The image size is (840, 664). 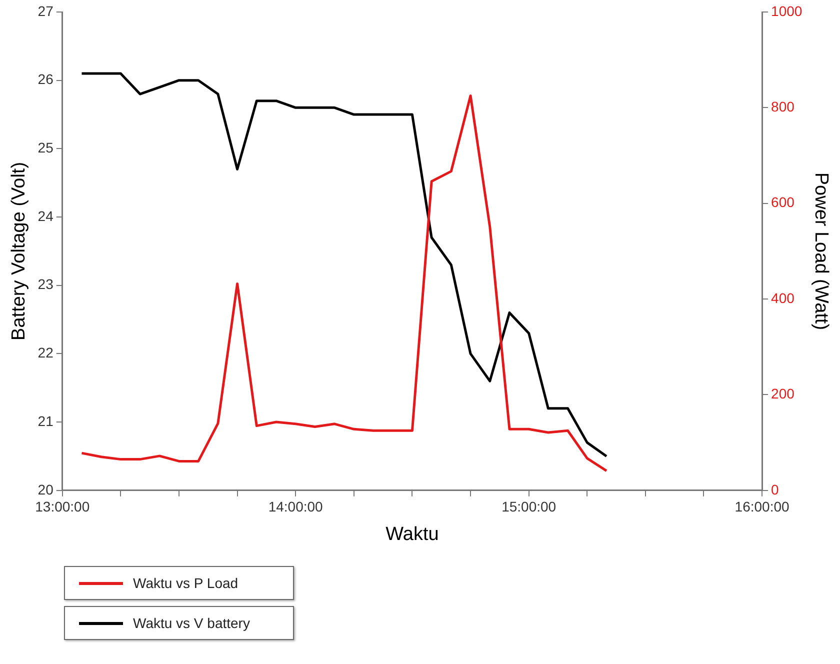 I want to click on x-tick-label: 16:00:00, so click(x=762, y=506).